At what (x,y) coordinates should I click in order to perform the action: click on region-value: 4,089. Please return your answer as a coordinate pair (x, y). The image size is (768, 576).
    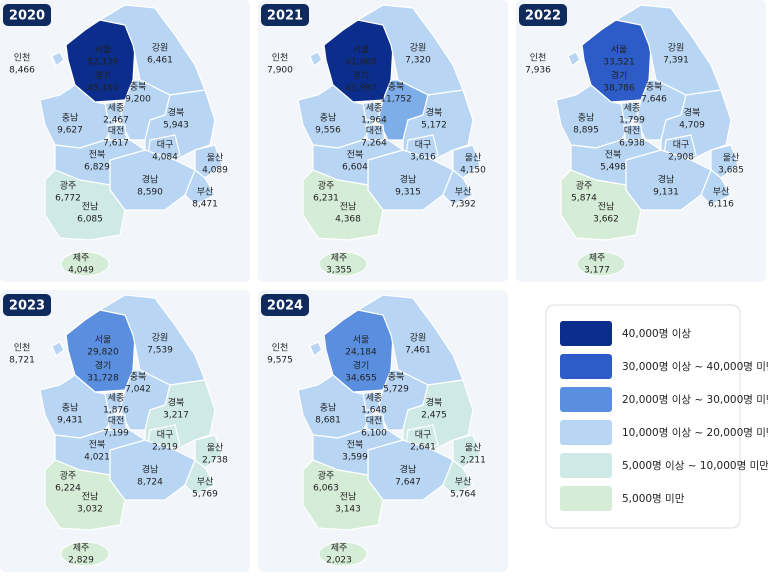
    Looking at the image, I should click on (215, 171).